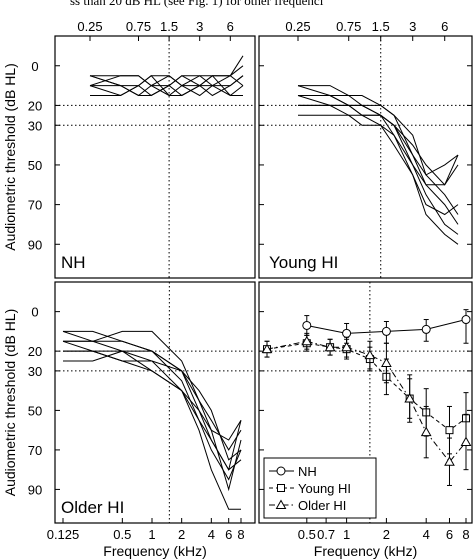 The image size is (474, 560). What do you see at coordinates (303, 262) in the screenshot?
I see `panel-label: Young HI` at bounding box center [303, 262].